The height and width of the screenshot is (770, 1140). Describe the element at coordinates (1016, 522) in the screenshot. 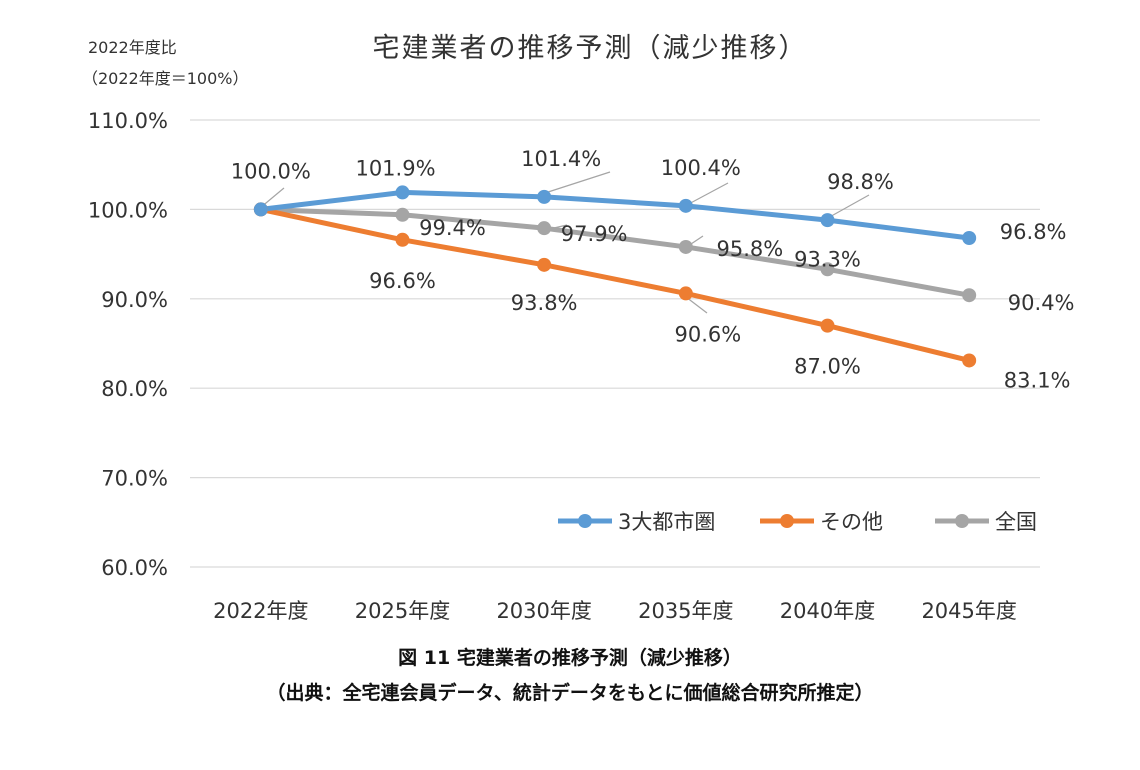

I see `legend-entry-label: 全国` at that location.